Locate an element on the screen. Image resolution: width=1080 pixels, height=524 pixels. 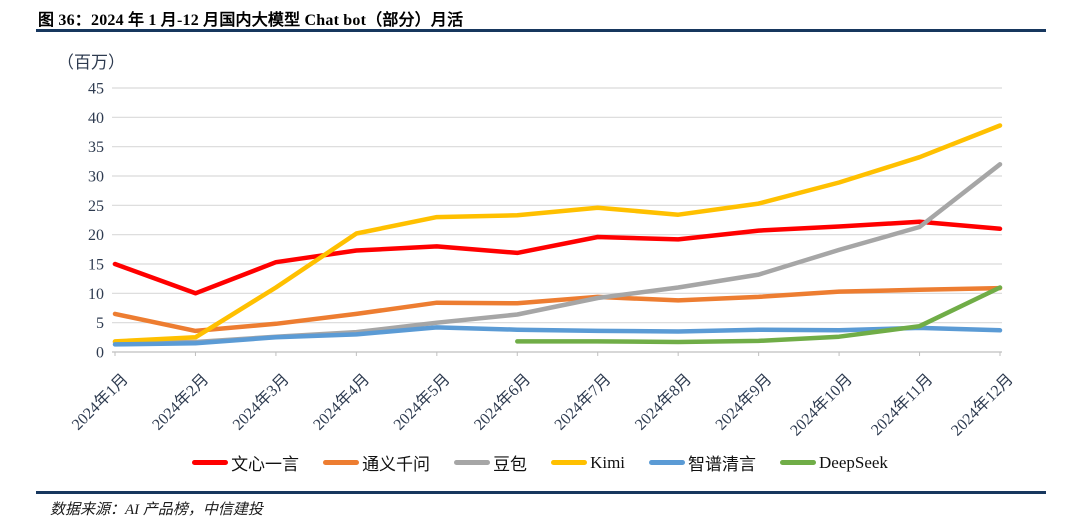
y-axis-tick-label: 0 is located at coordinates (100, 353).